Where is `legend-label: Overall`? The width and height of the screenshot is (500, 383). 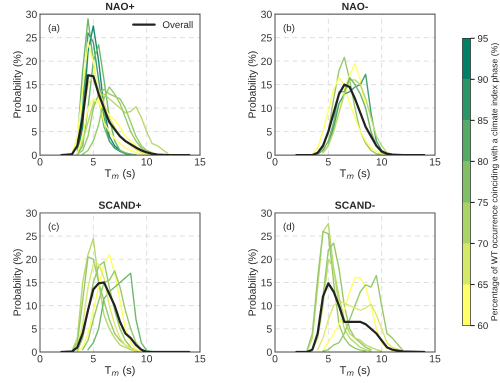
legend-label: Overall is located at coordinates (177, 24).